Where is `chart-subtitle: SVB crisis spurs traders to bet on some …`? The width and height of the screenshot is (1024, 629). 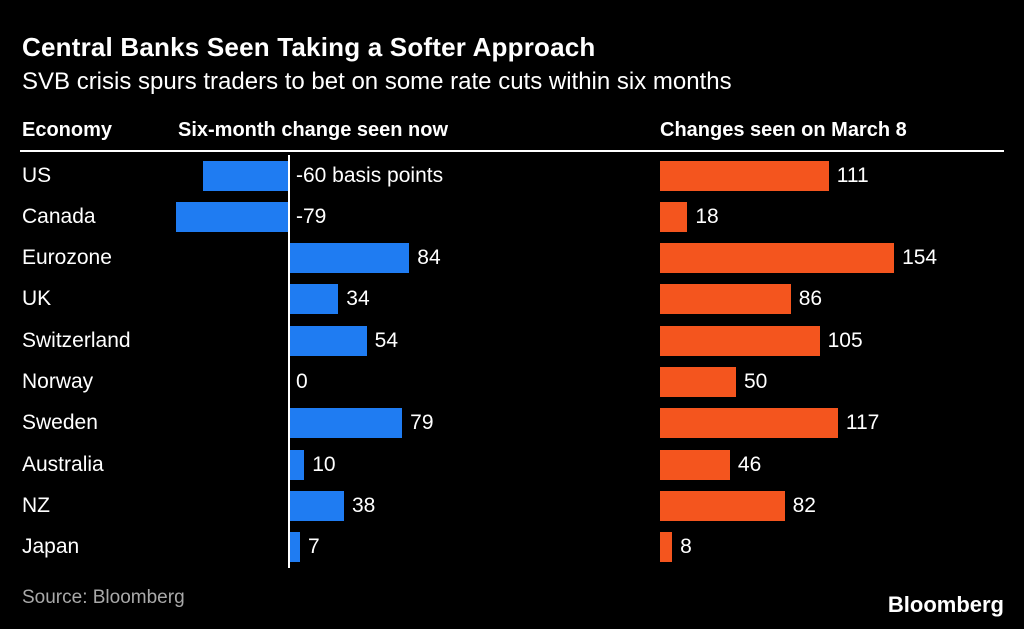 chart-subtitle: SVB crisis spurs traders to bet on some … is located at coordinates (377, 81).